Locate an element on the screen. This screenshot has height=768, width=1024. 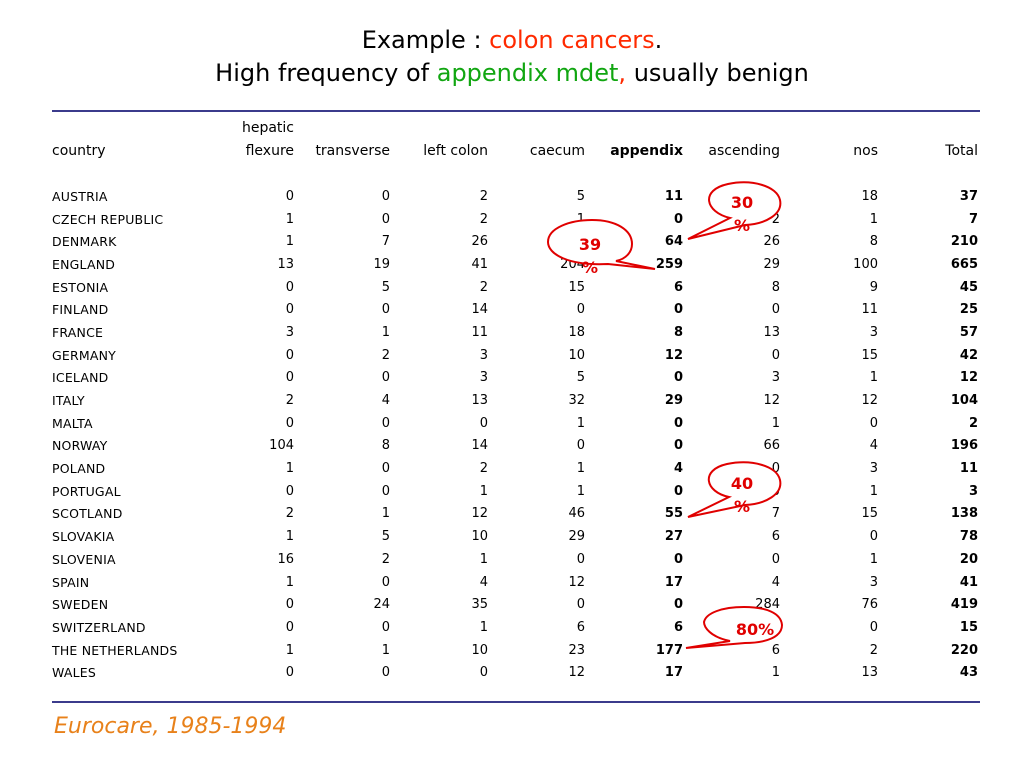
cell-total: 665 is located at coordinates (964, 264).